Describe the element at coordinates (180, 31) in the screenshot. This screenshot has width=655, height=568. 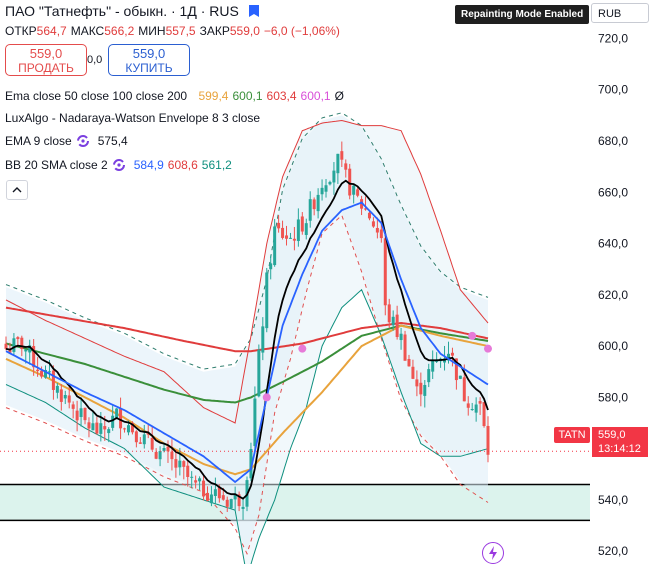
I see `ohlc-value: 557,5` at that location.